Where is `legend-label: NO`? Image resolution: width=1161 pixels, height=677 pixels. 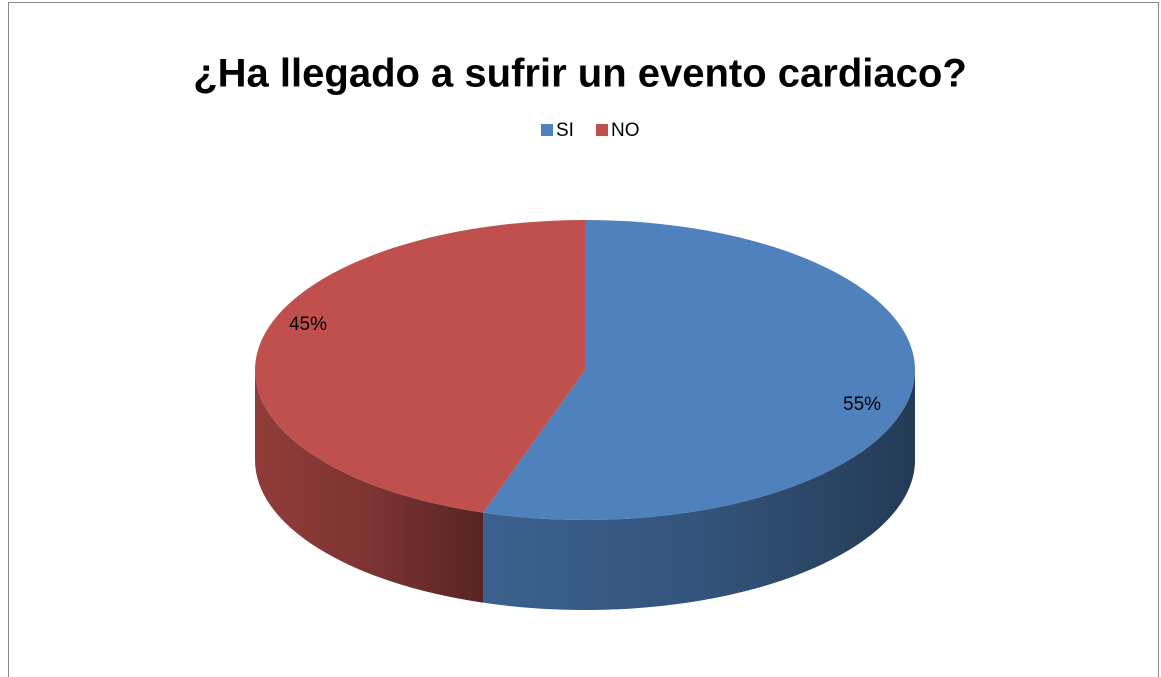 legend-label: NO is located at coordinates (625, 130).